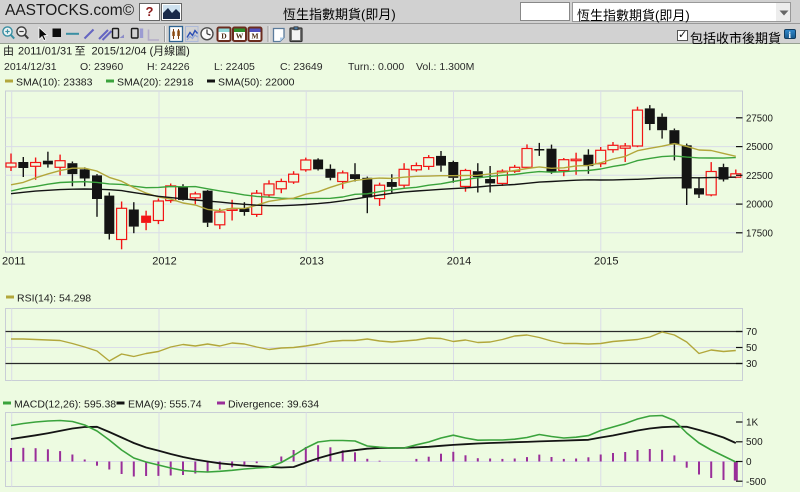  I want to click on svg-text: 至, so click(80, 52).